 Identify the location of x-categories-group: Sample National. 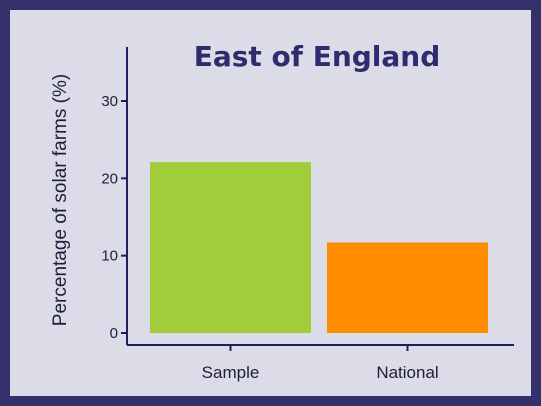
(320, 363).